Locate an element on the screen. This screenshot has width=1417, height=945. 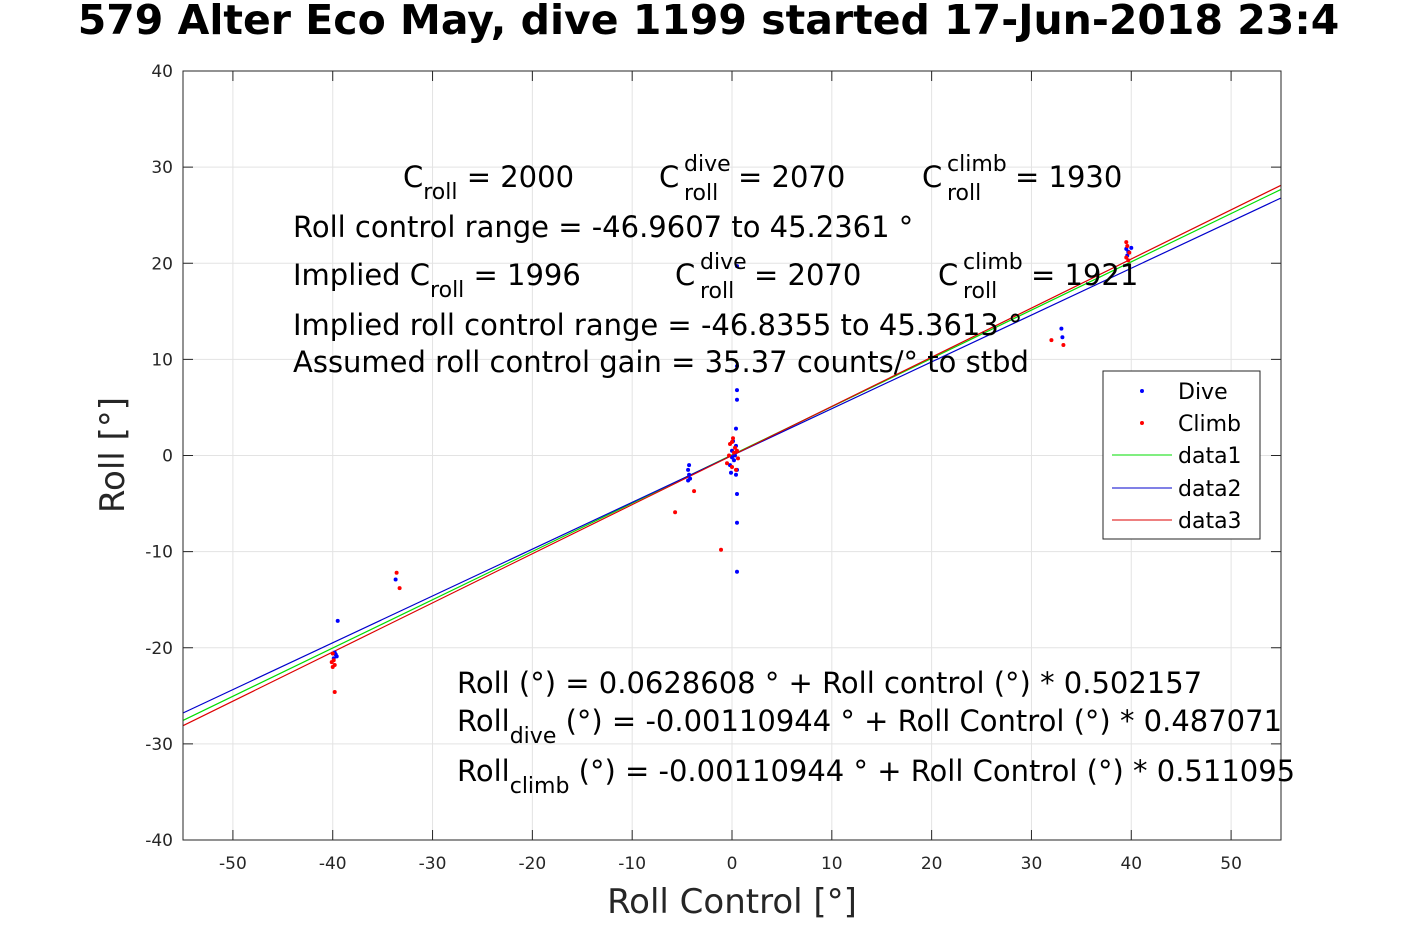
x-tick-label: -20 is located at coordinates (532, 864).